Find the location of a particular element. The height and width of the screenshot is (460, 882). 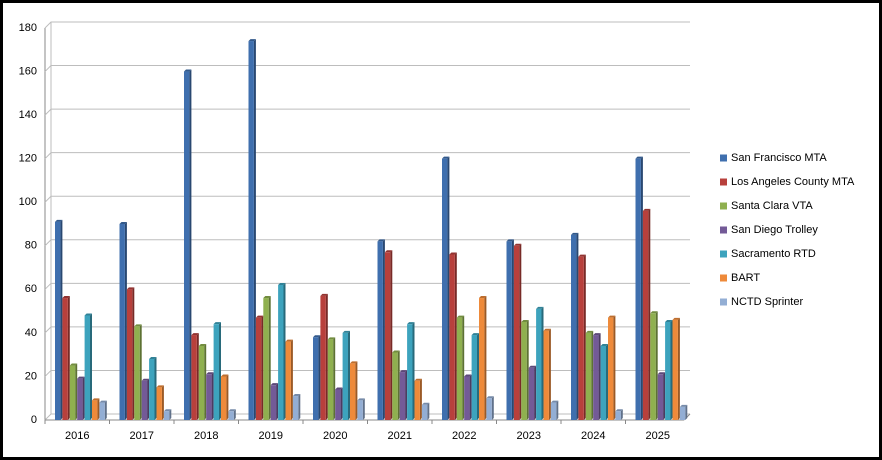

x-tick-label: 2022 is located at coordinates (464, 436).